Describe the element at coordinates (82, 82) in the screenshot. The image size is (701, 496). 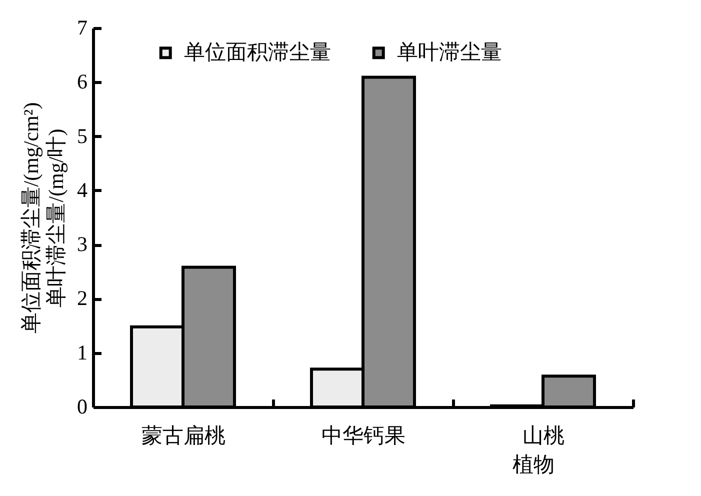
I see `y-tick-label: 6` at that location.